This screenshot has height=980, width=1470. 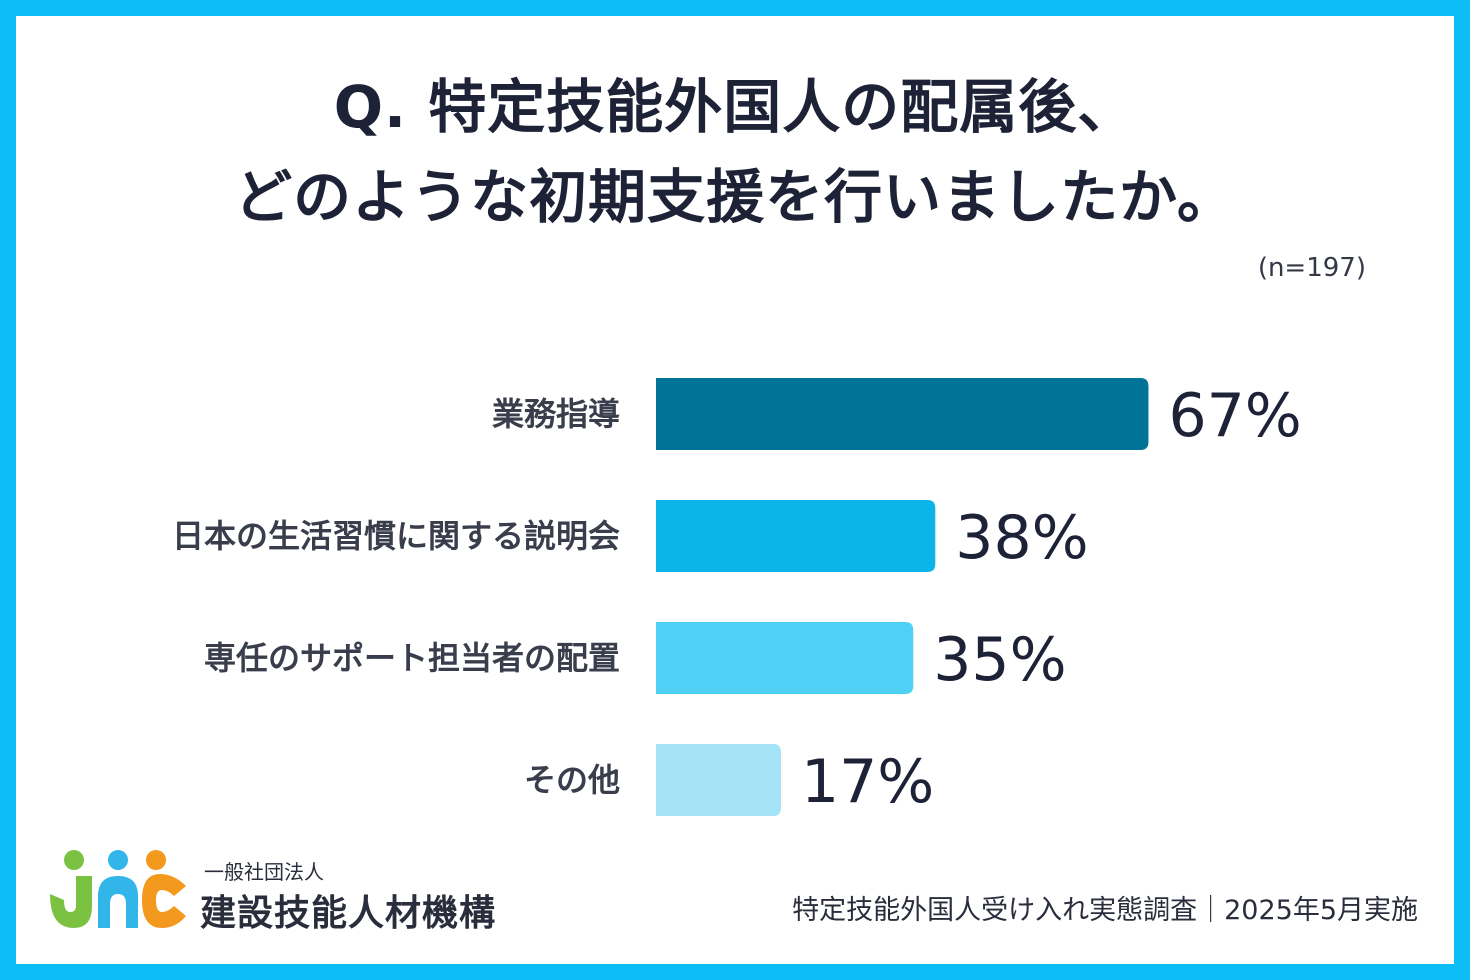 I want to click on value-label-4: 17%, so click(x=867, y=782).